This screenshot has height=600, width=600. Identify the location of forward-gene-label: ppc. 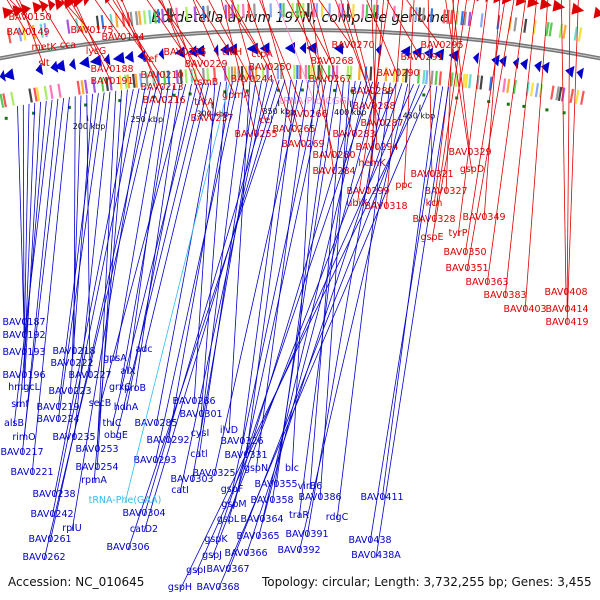
(403, 185).